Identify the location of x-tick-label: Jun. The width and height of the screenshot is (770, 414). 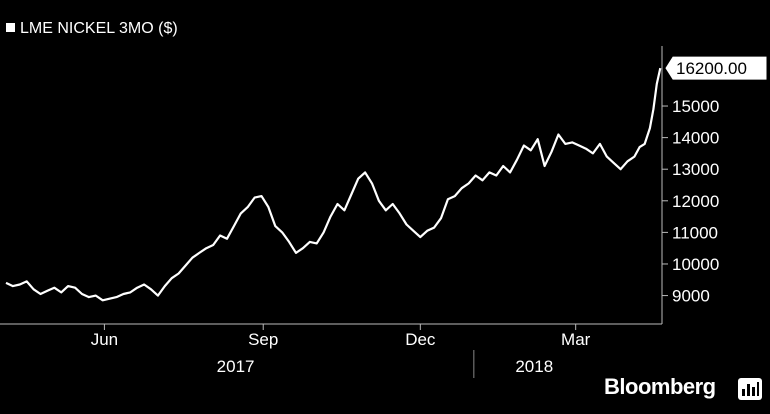
(104, 339).